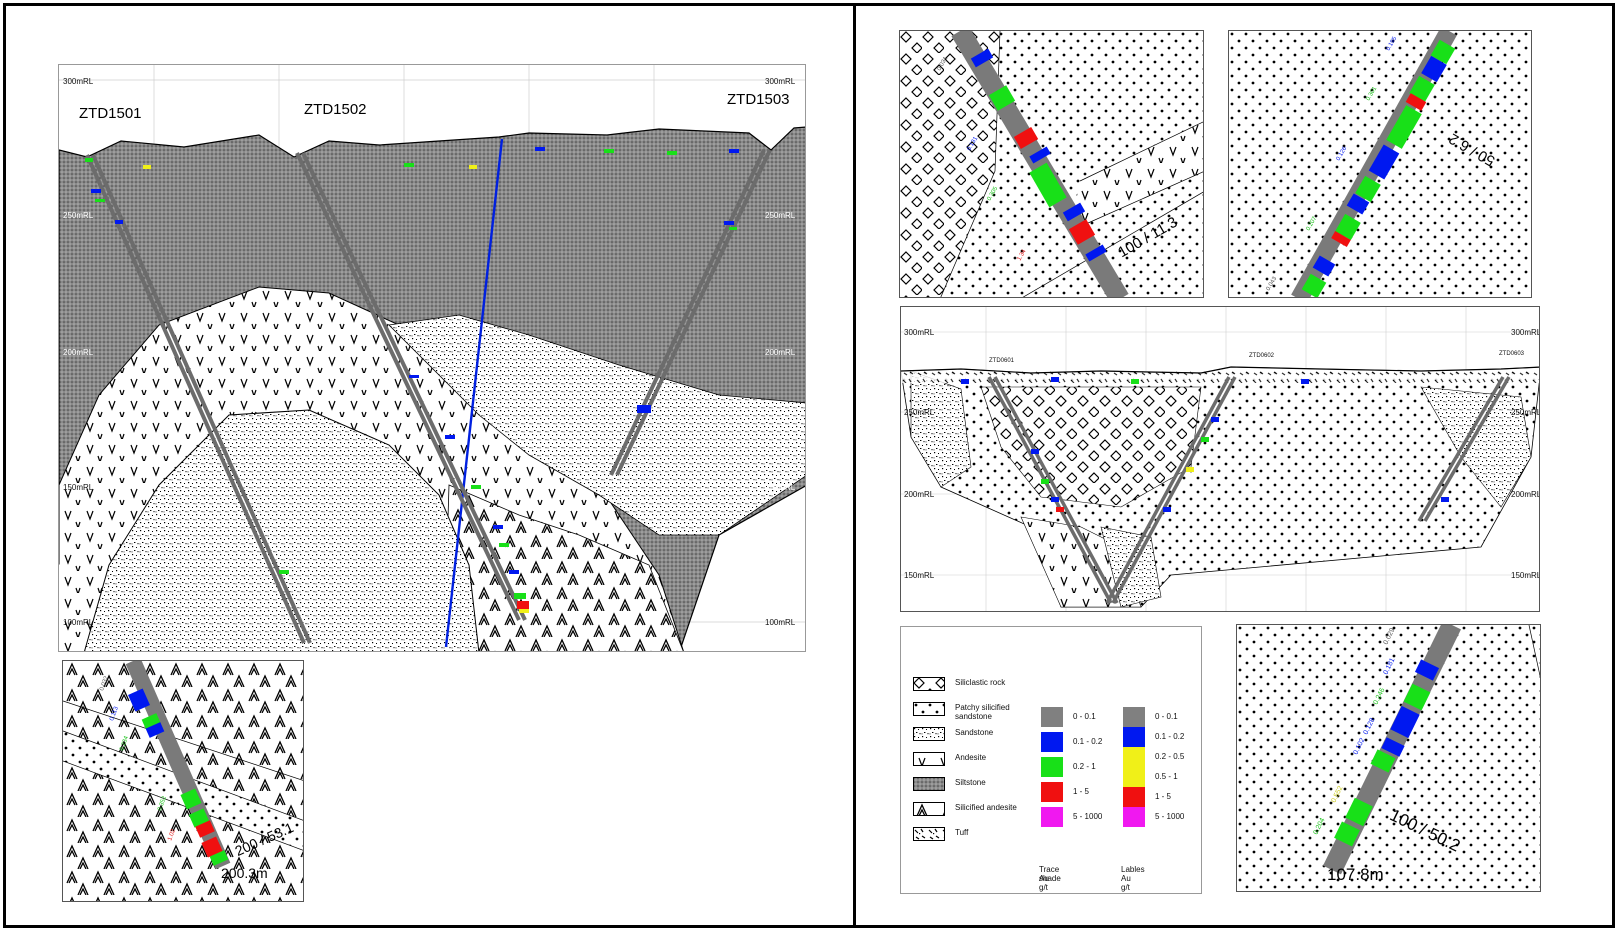 The height and width of the screenshot is (931, 1618). What do you see at coordinates (780, 352) in the screenshot?
I see `rl-label-right-200: 200mRL` at bounding box center [780, 352].